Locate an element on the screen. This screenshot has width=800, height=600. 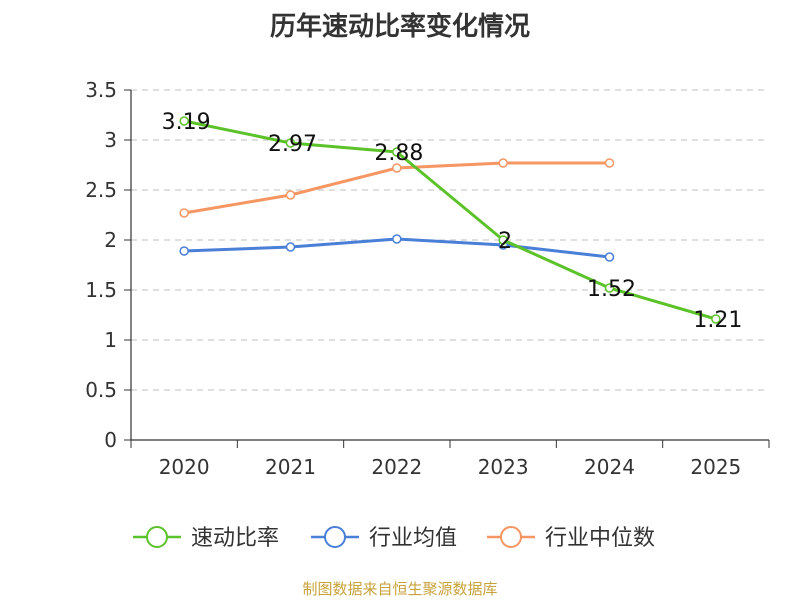
legend-label: 速动比率 is located at coordinates (235, 538).